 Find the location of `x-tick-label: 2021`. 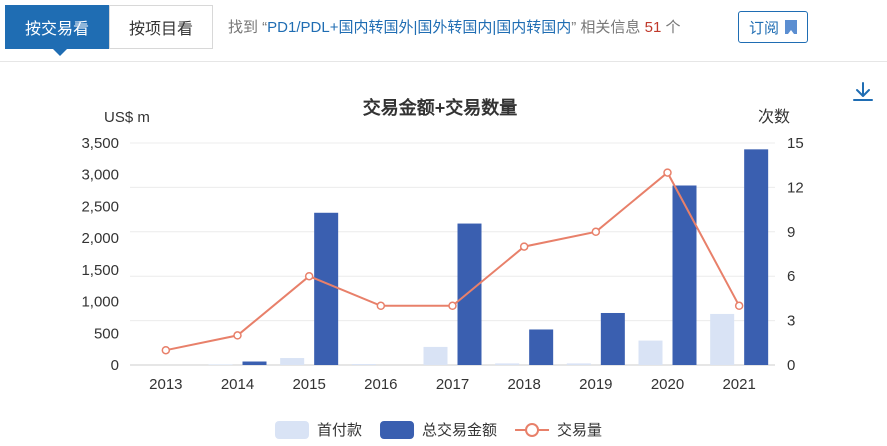

x-tick-label: 2021 is located at coordinates (738, 384).